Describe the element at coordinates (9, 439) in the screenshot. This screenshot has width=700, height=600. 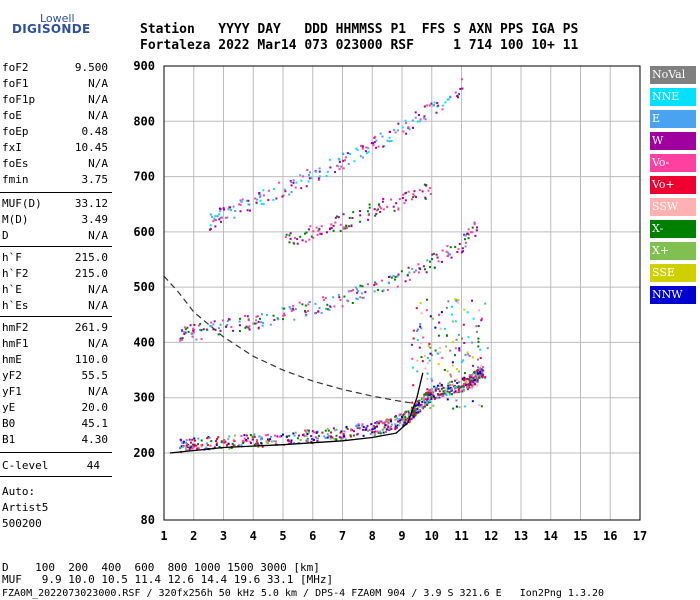
I see `param-label: B1` at that location.